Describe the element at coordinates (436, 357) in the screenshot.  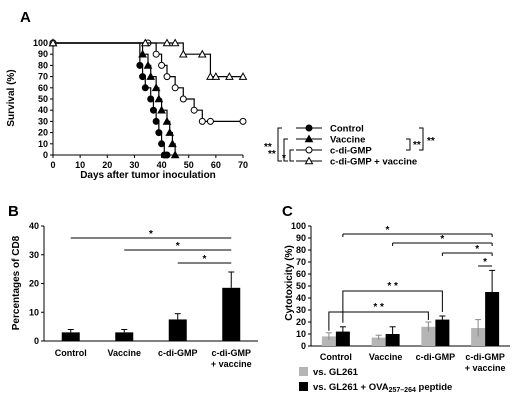
I see `cyto-category-label: c-di-GMP` at that location.